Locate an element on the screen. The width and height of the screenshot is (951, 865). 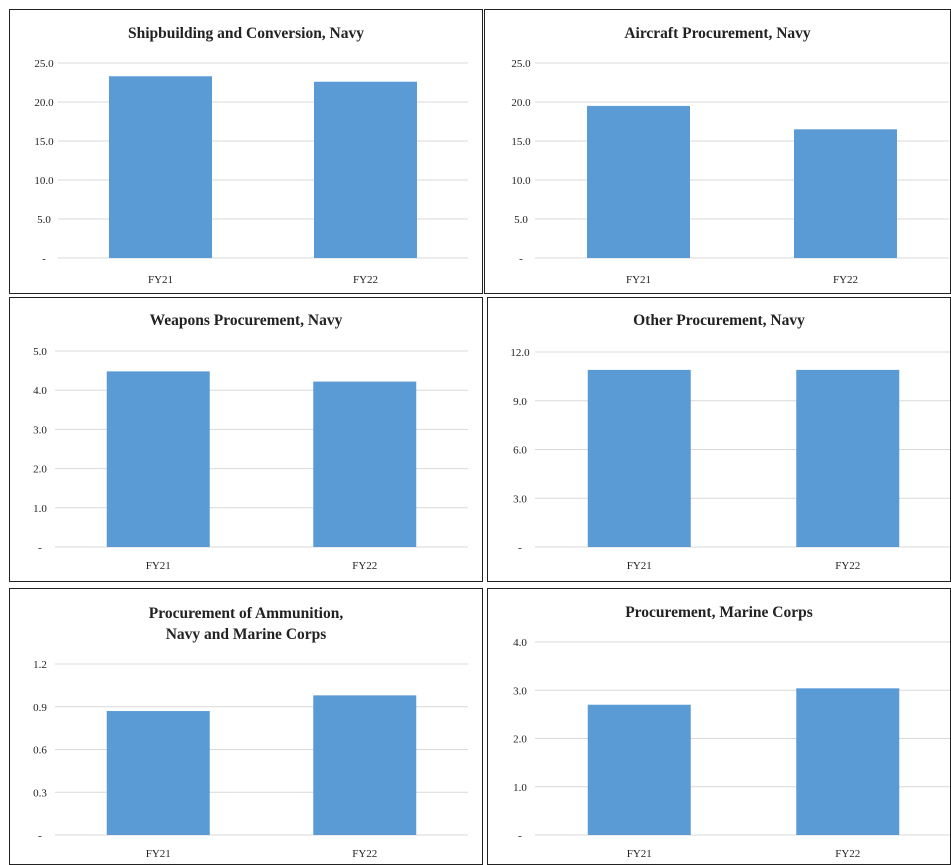
chart-title: Navy and Marine Corps is located at coordinates (246, 634).